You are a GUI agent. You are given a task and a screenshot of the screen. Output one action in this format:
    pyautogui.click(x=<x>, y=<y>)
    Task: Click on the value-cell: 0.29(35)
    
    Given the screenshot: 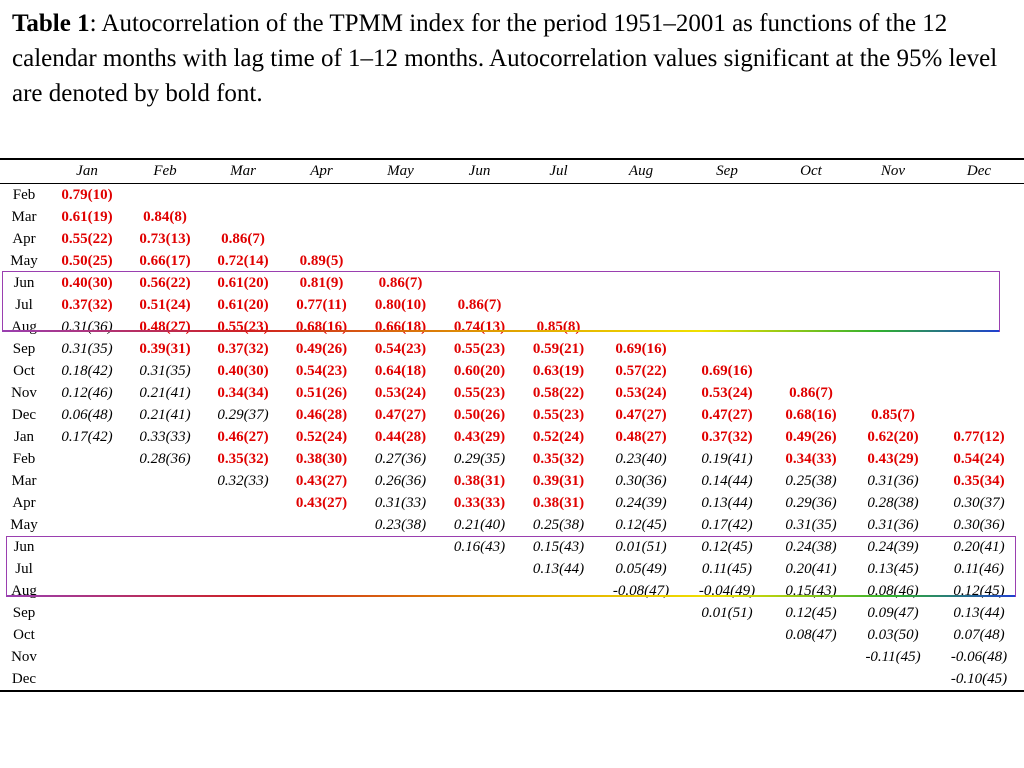 What is the action you would take?
    pyautogui.click(x=479, y=458)
    